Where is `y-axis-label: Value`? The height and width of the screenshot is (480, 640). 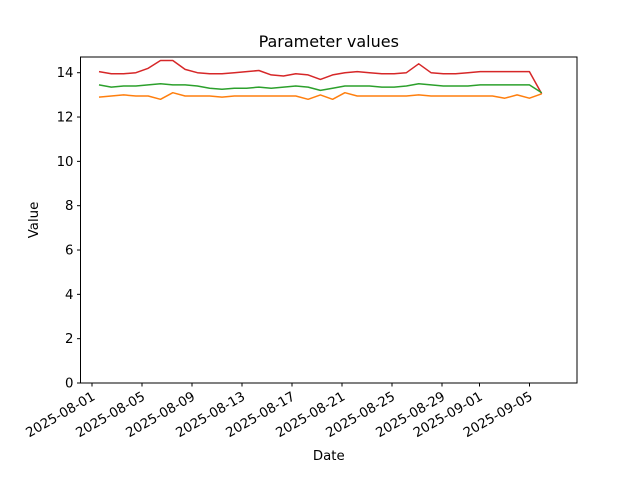 y-axis-label: Value is located at coordinates (34, 220).